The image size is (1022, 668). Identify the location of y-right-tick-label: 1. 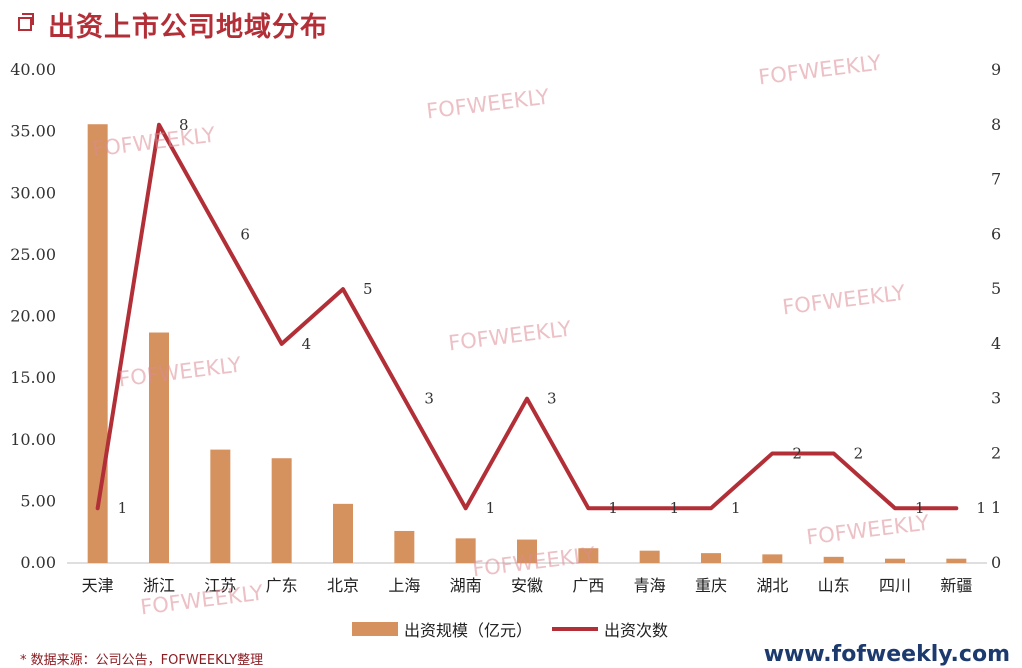
(996, 507).